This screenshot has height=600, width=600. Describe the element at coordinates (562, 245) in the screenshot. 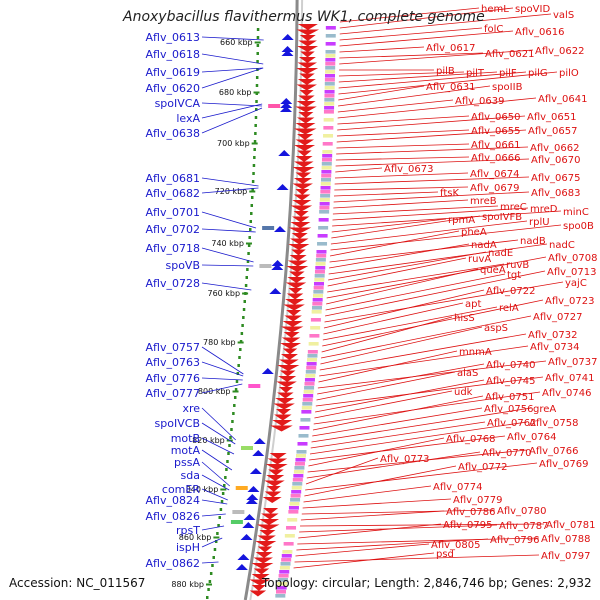

I see `right-gene-label: nadC` at that location.